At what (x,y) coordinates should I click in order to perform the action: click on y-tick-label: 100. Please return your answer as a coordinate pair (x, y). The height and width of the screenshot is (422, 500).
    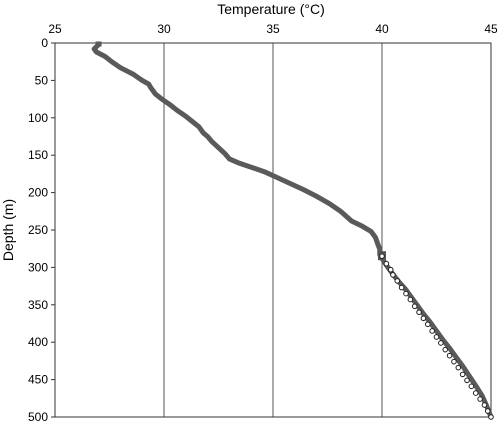
    Looking at the image, I should click on (38, 118).